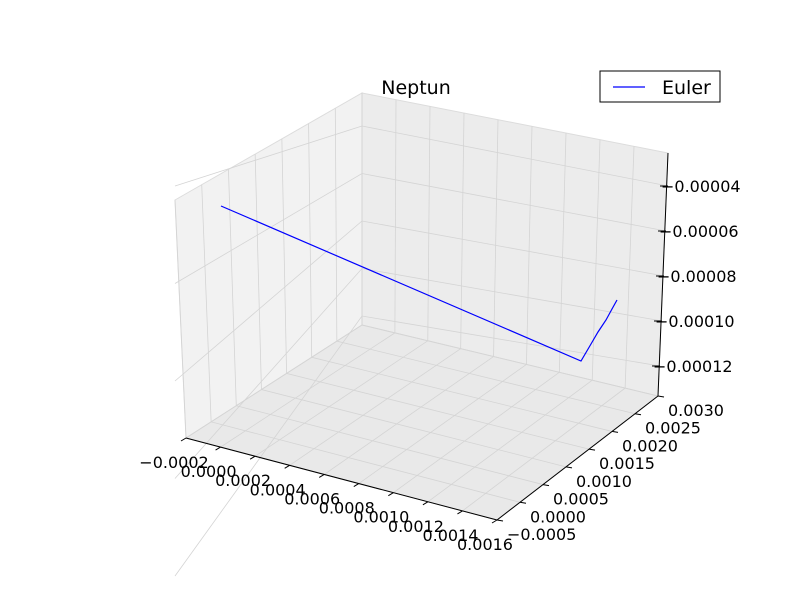  What do you see at coordinates (577, 458) in the screenshot?
I see `y-axis-line` at bounding box center [577, 458].